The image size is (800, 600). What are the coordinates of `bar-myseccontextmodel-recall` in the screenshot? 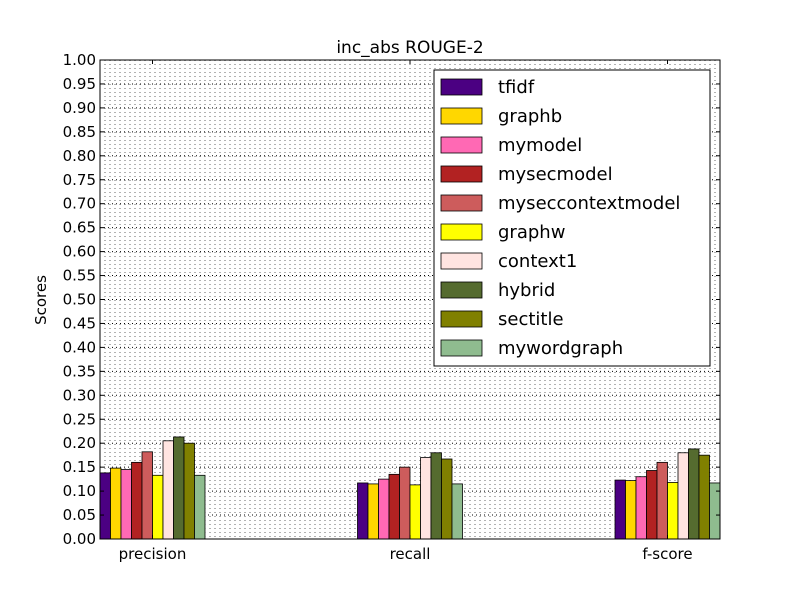 It's located at (405, 503).